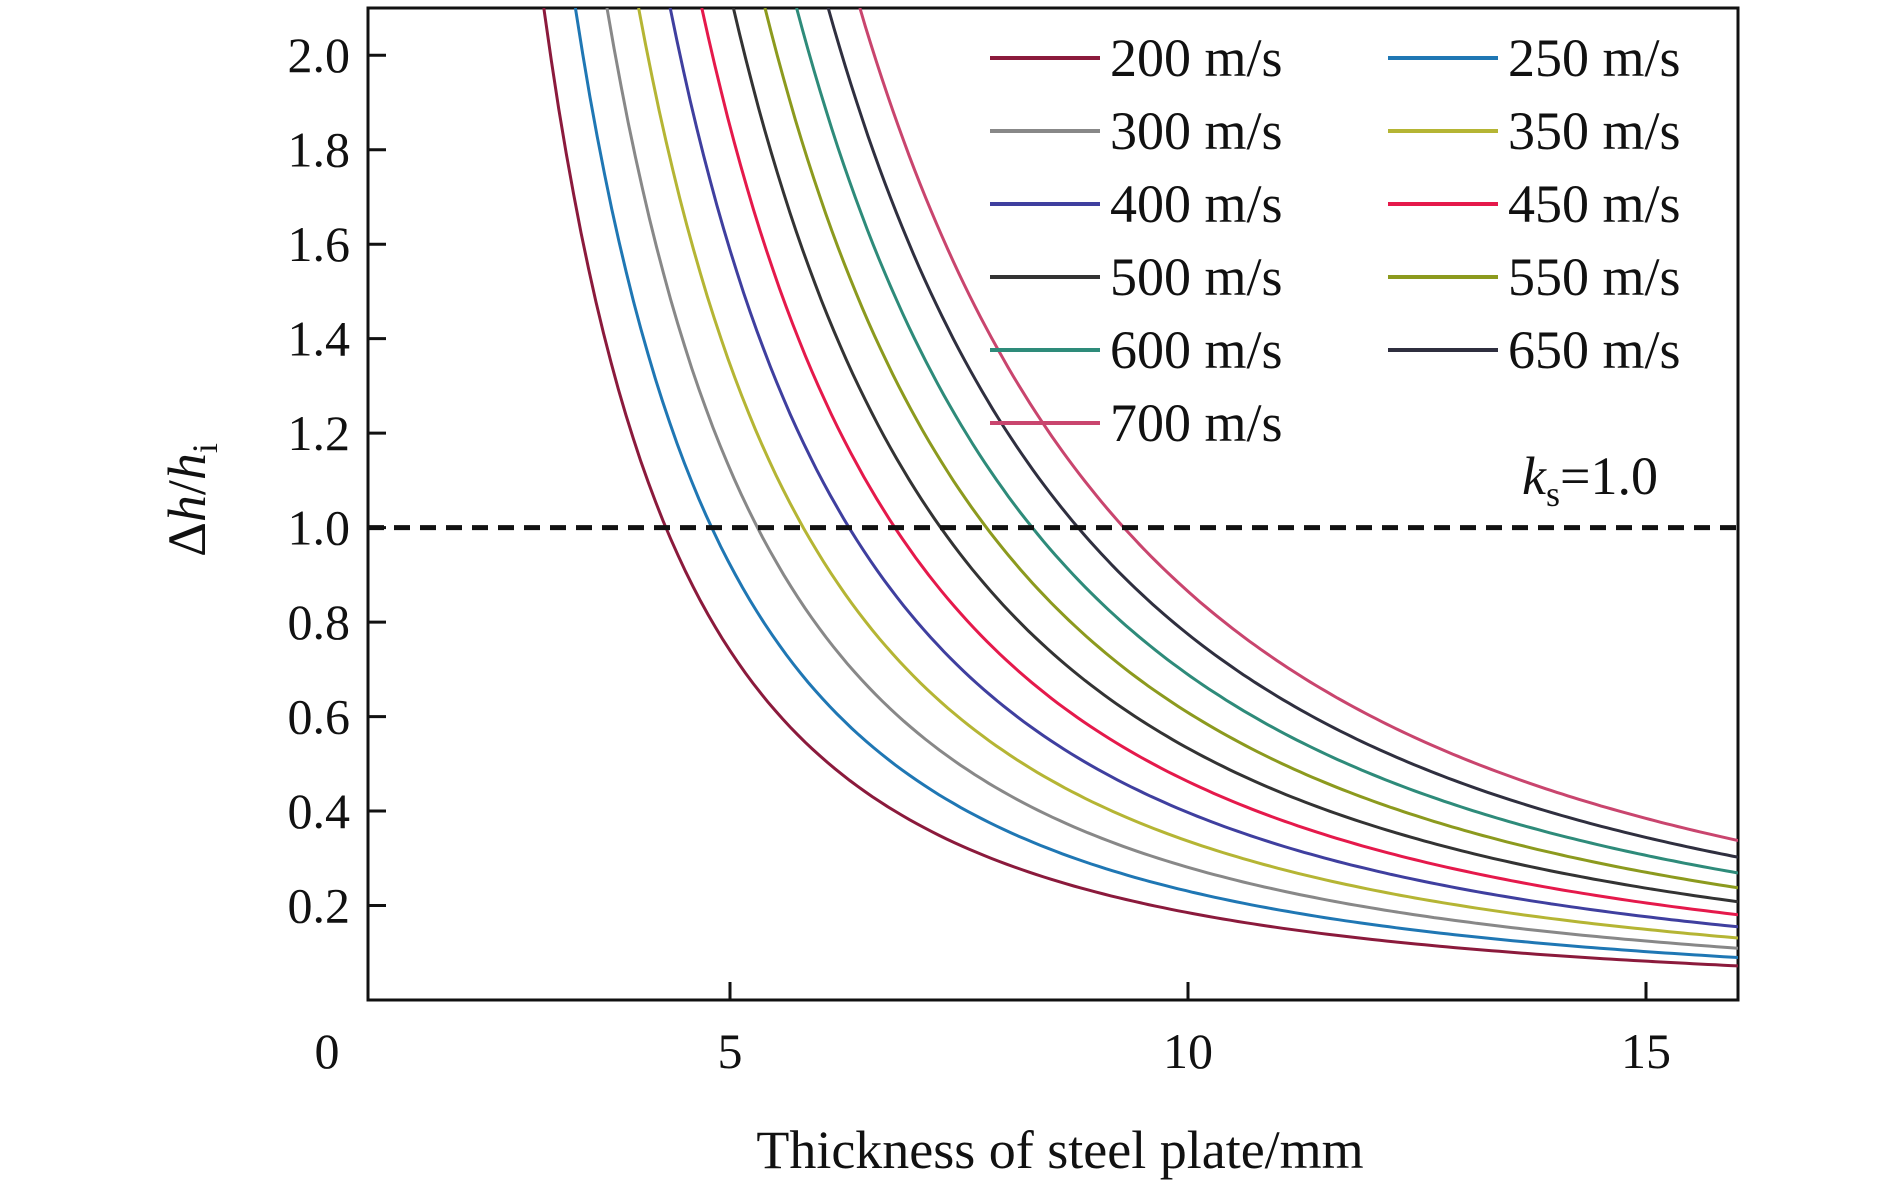 The width and height of the screenshot is (1890, 1191). I want to click on x-axis-title: Thickness of steel plate/mm, so click(1059, 1150).